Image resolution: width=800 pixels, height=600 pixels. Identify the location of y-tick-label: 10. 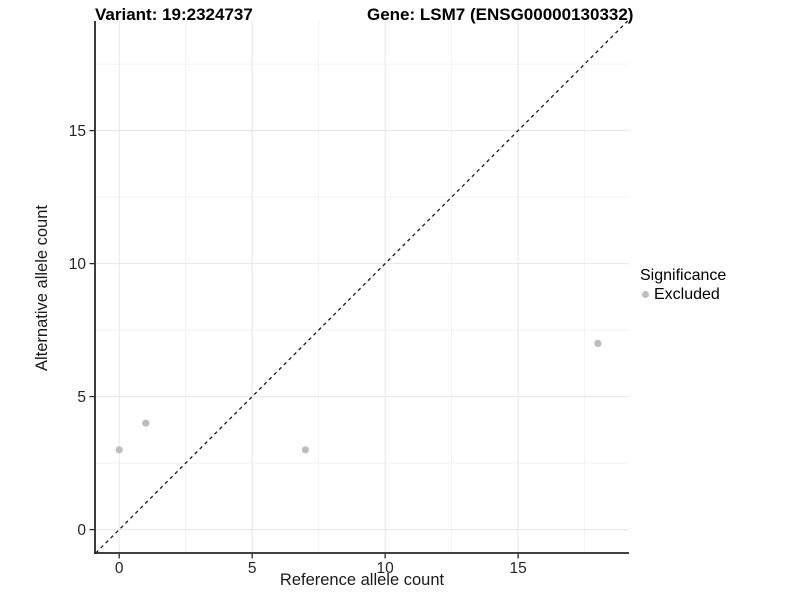
(78, 264).